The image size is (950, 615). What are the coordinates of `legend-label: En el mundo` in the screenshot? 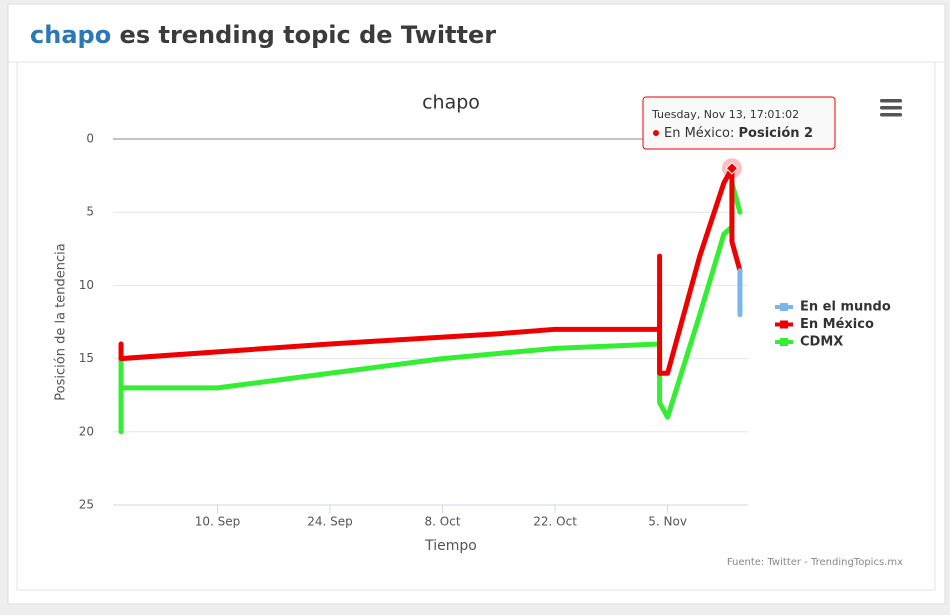 It's located at (845, 307).